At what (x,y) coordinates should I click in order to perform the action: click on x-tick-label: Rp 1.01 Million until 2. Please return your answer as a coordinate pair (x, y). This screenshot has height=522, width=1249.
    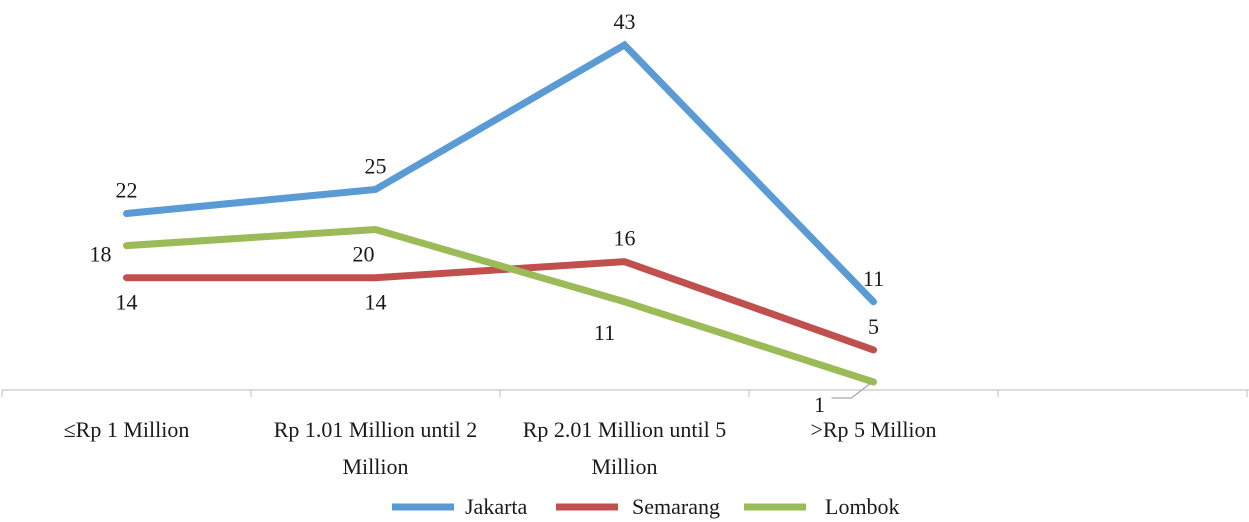
    Looking at the image, I should click on (376, 429).